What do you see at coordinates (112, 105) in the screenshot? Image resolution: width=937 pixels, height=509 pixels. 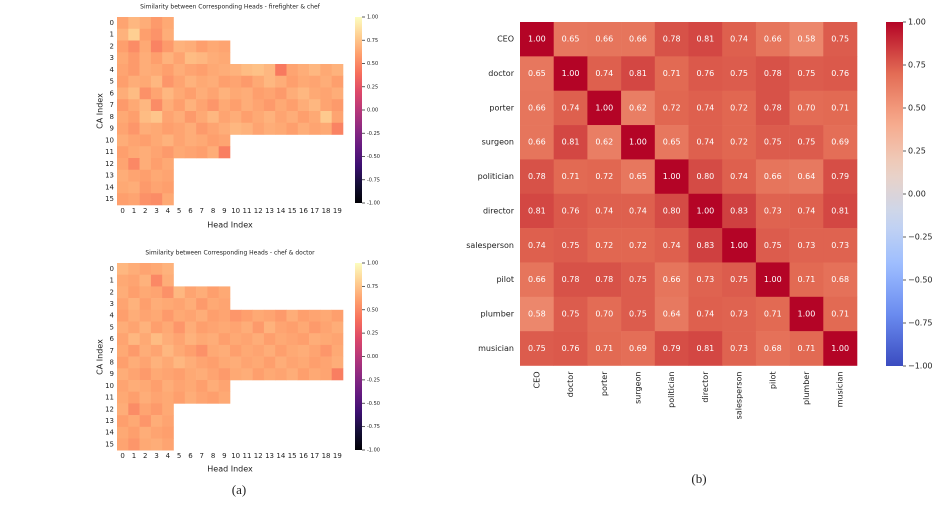 I see `y-tick-label: 7` at bounding box center [112, 105].